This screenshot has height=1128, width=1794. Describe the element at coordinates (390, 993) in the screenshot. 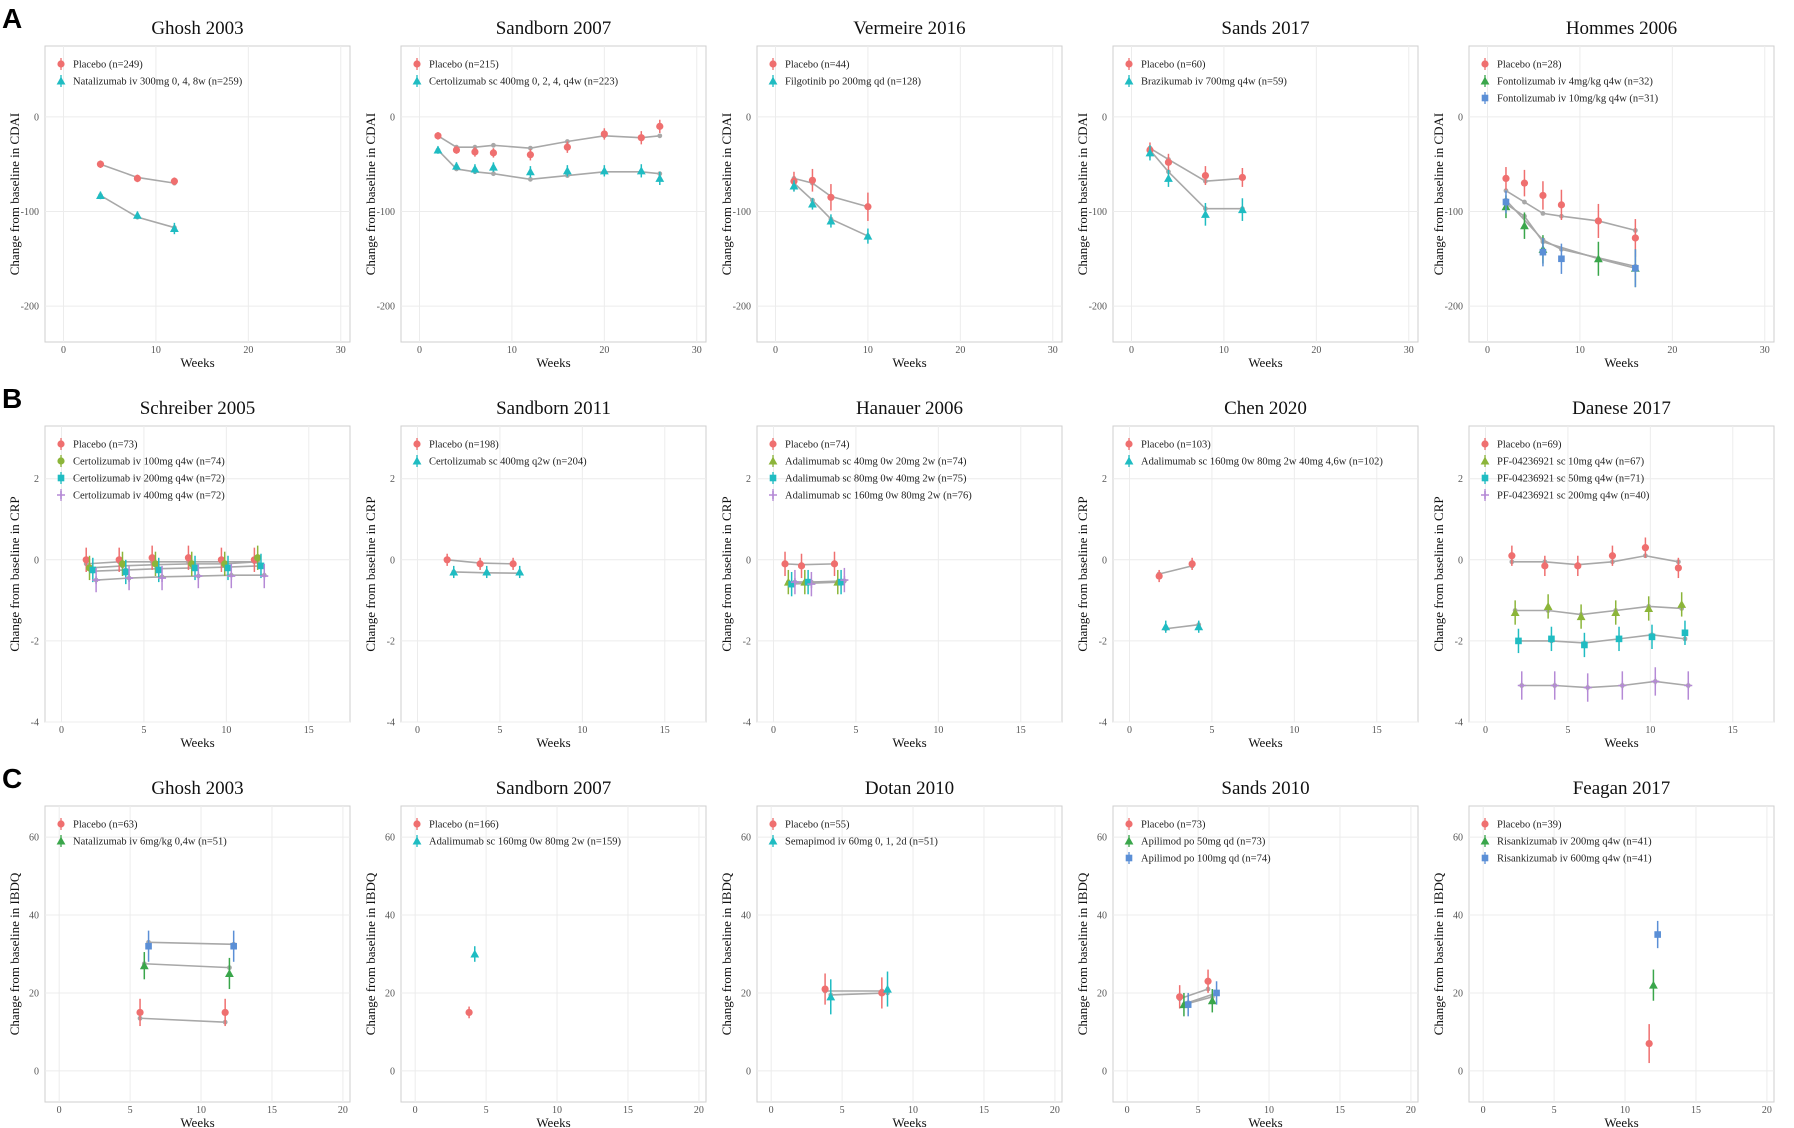

I see `y-tick-label: 20` at that location.